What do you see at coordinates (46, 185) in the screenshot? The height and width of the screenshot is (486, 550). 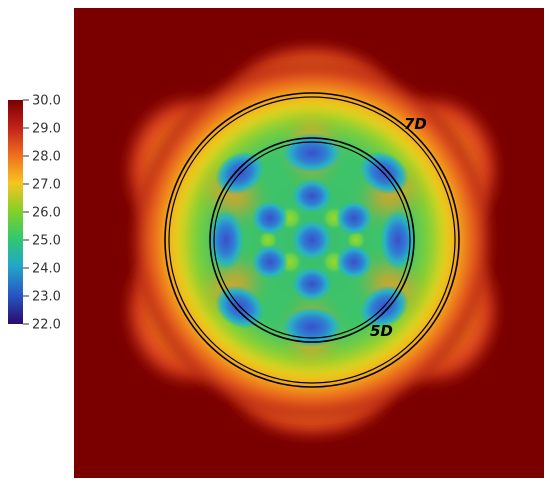 I see `colorbar-tick-label: 27.0` at bounding box center [46, 185].